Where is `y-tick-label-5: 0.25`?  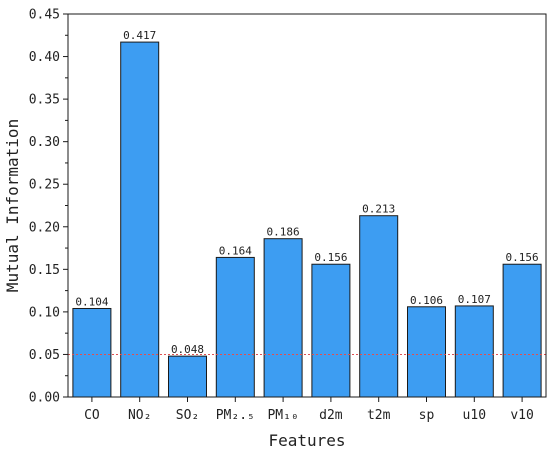 y-tick-label-5: 0.25 is located at coordinates (44, 185).